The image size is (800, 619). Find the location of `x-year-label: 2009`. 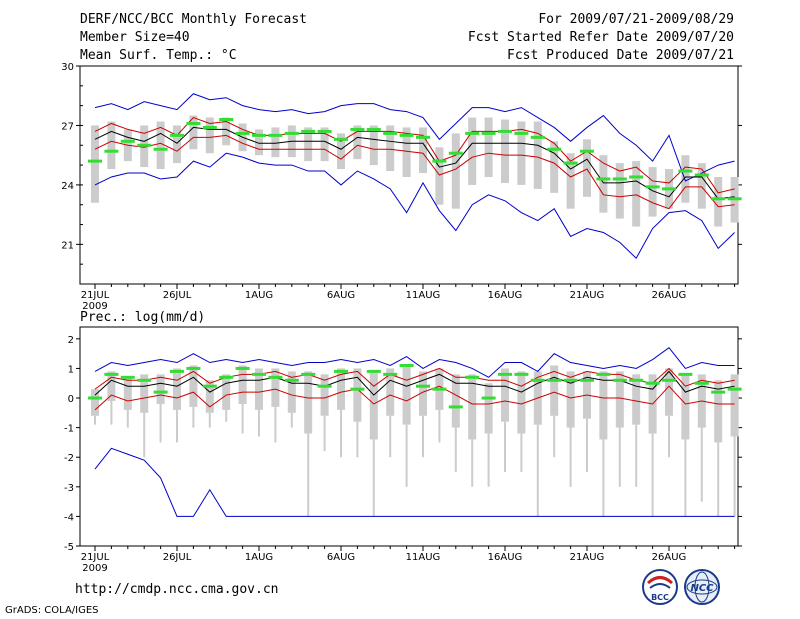

x-year-label: 2009 is located at coordinates (94, 306).